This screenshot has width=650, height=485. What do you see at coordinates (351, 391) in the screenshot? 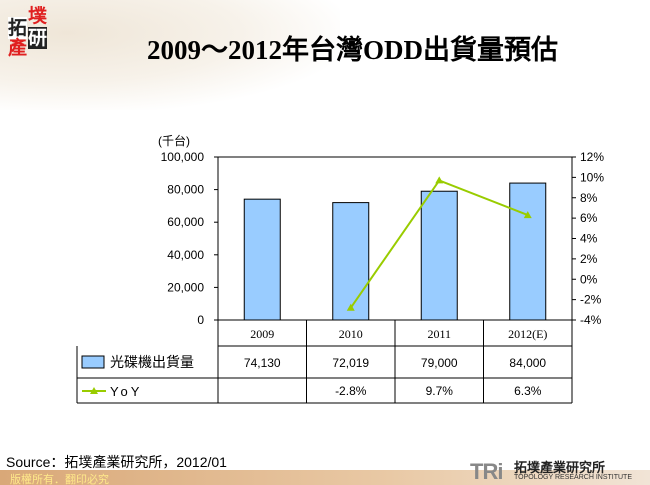
I see `yoy-value-label: -2.8%` at bounding box center [351, 391].